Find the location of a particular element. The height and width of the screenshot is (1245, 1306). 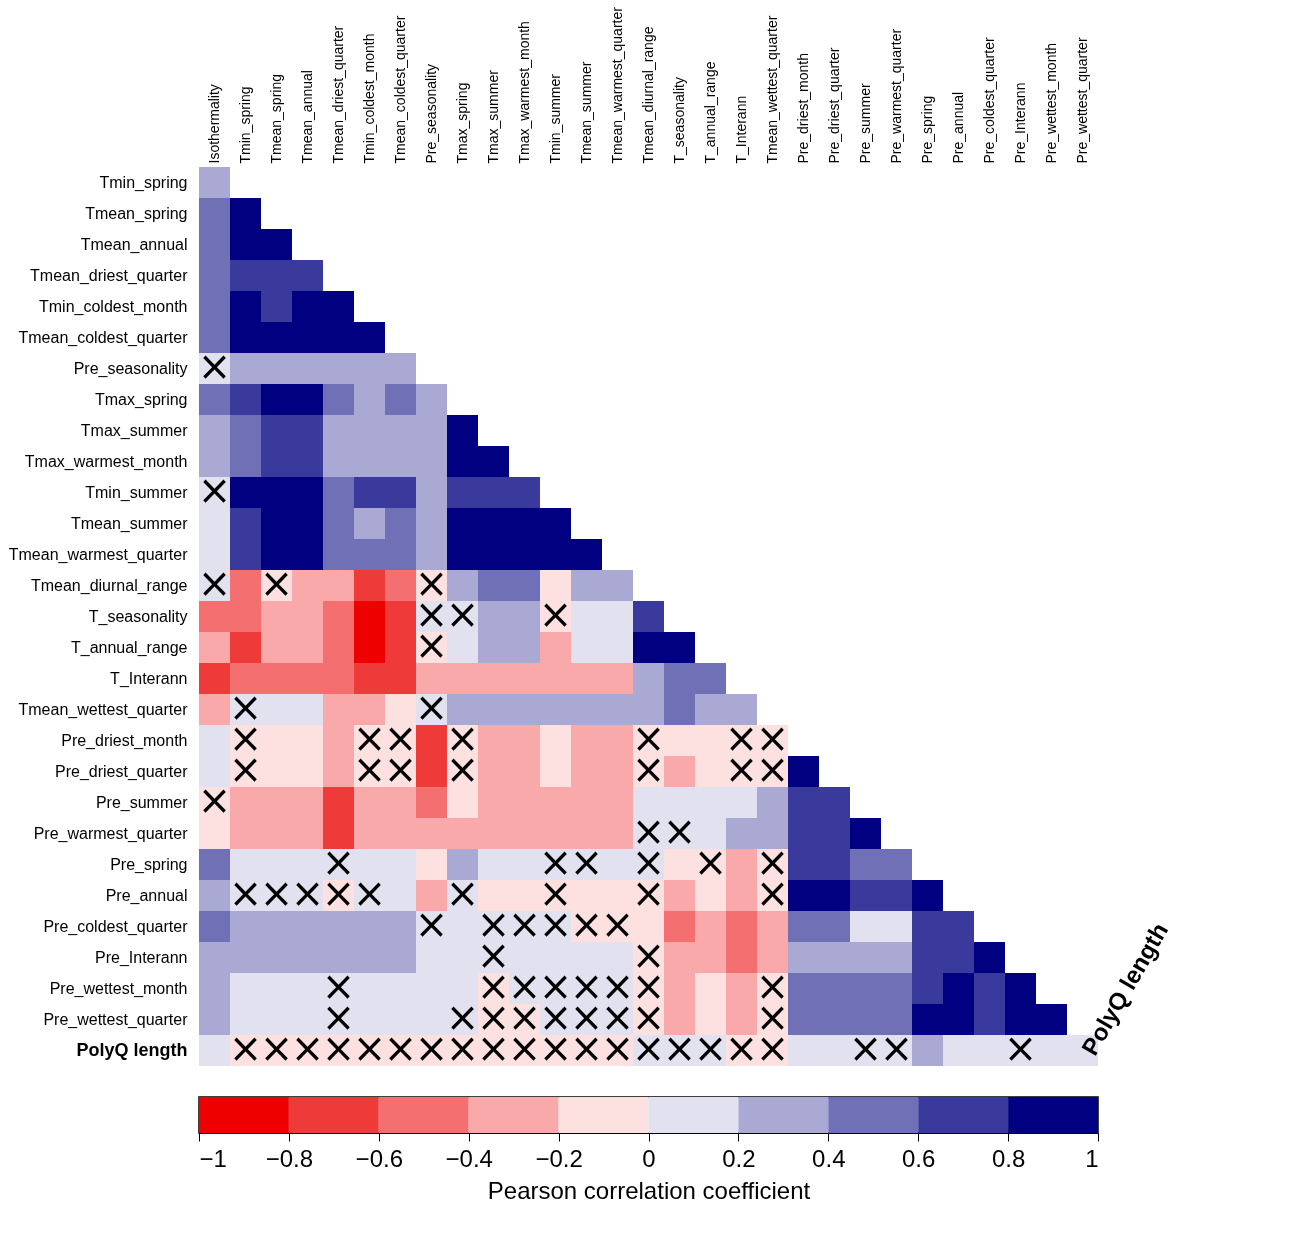

color-bar-label: −0.4 is located at coordinates (469, 1158).